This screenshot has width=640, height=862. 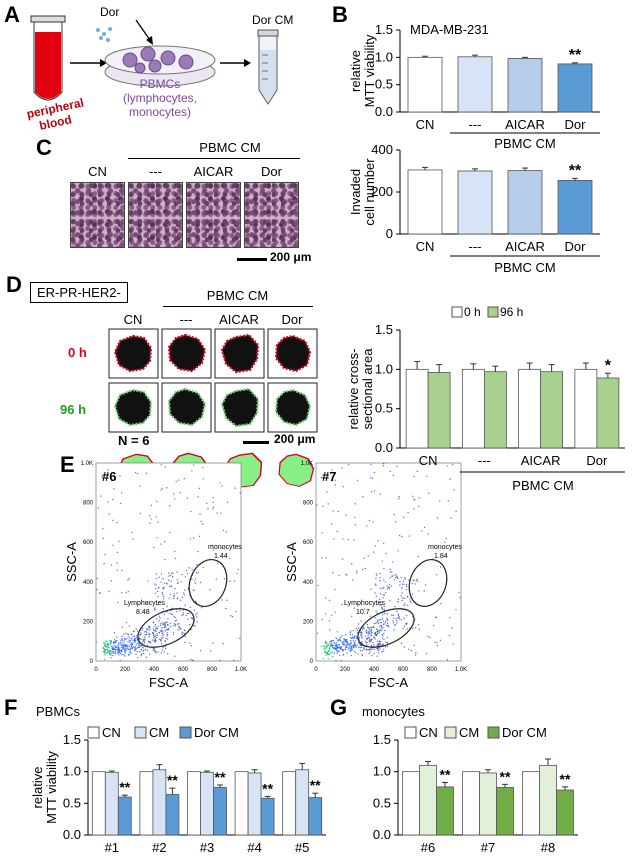 What do you see at coordinates (55, 122) in the screenshot?
I see `blood-label-line: blood` at bounding box center [55, 122].